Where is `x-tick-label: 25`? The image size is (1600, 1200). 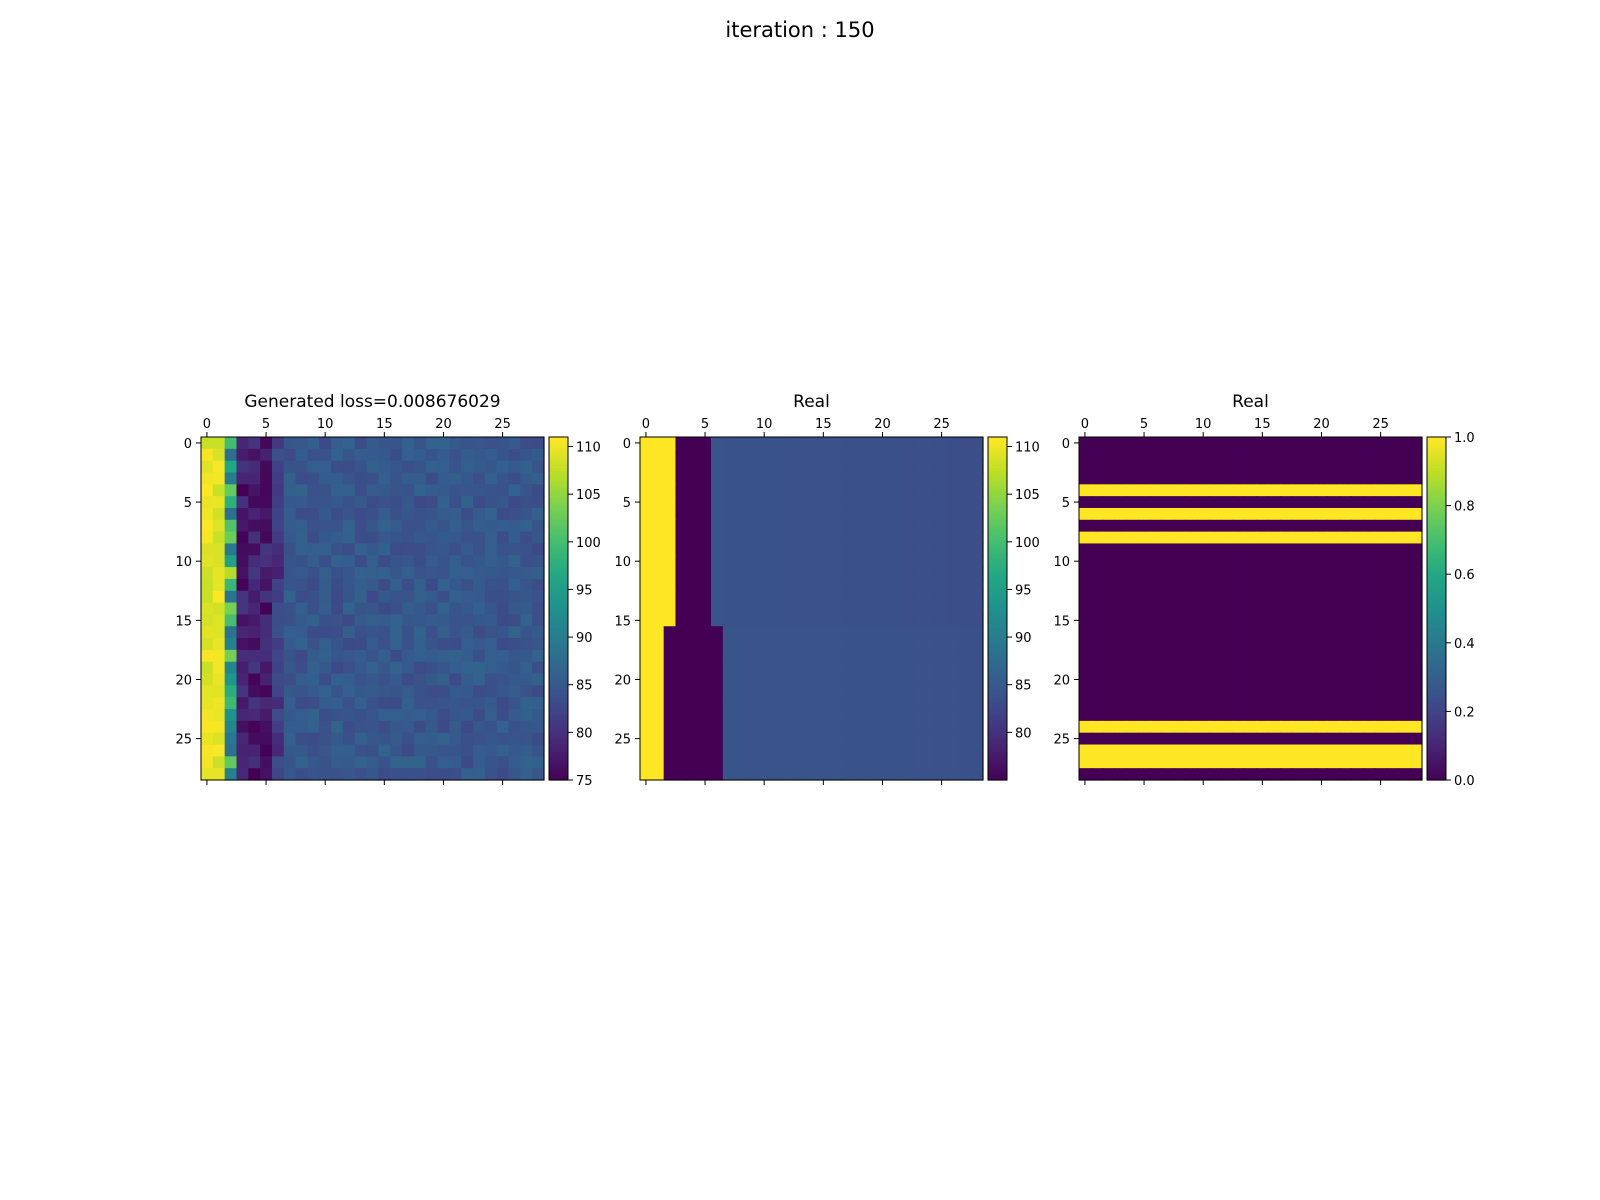 x-tick-label: 25 is located at coordinates (1380, 424).